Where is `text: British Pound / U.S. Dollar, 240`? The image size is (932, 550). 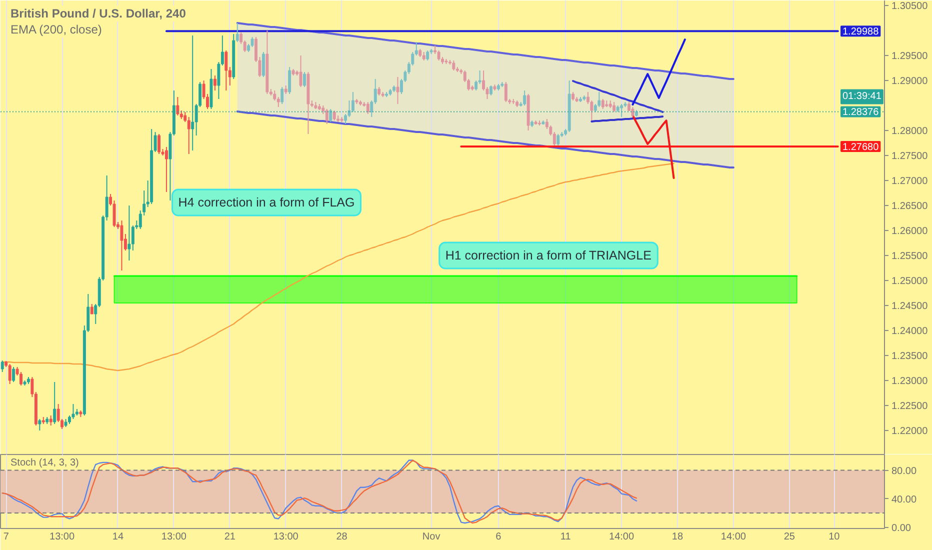
text: British Pound / U.S. Dollar, 240 is located at coordinates (98, 13).